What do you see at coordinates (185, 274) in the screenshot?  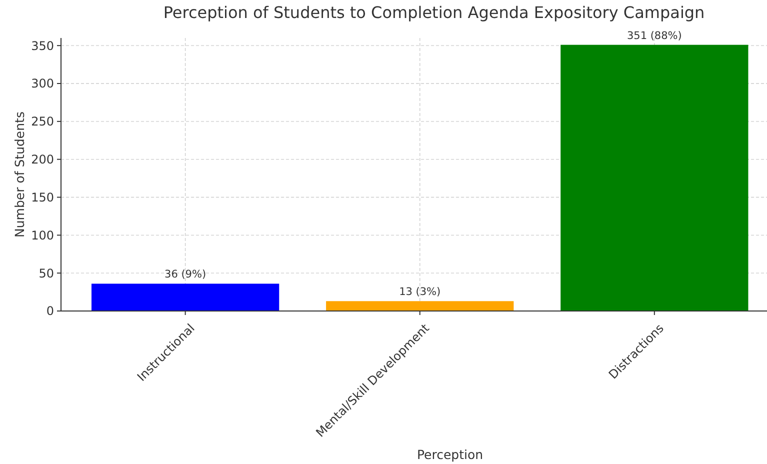 I see `data-label: 36 (9%)` at bounding box center [185, 274].